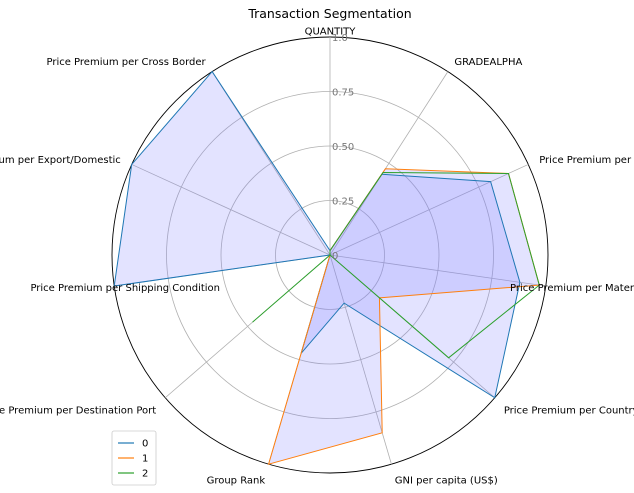  I want to click on axis-label: Price Premium per Export/Domestic, so click(60, 160).